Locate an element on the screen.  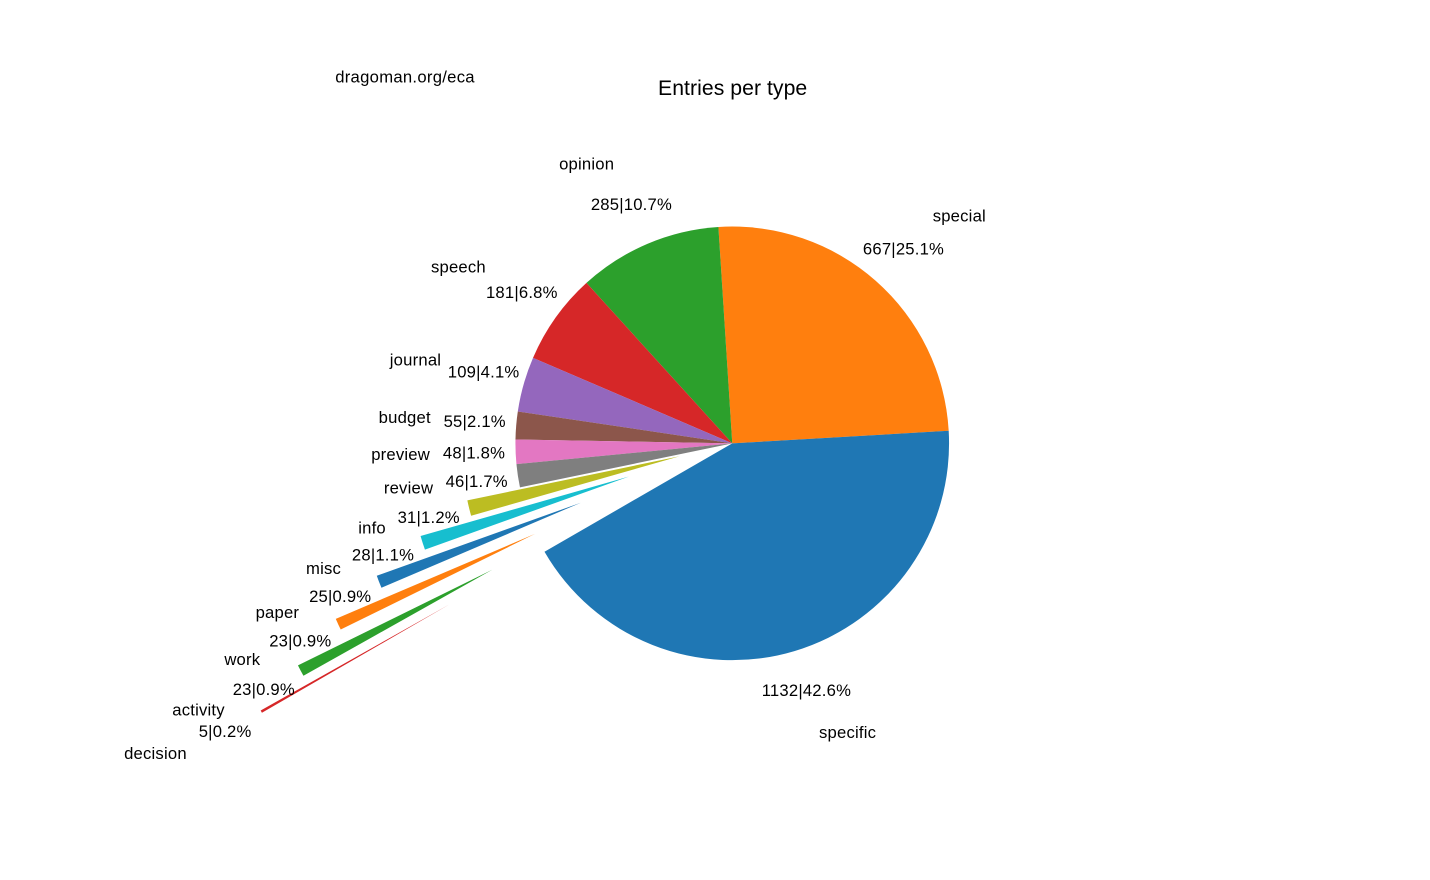
svg-text: 31|1.2% is located at coordinates (429, 517).